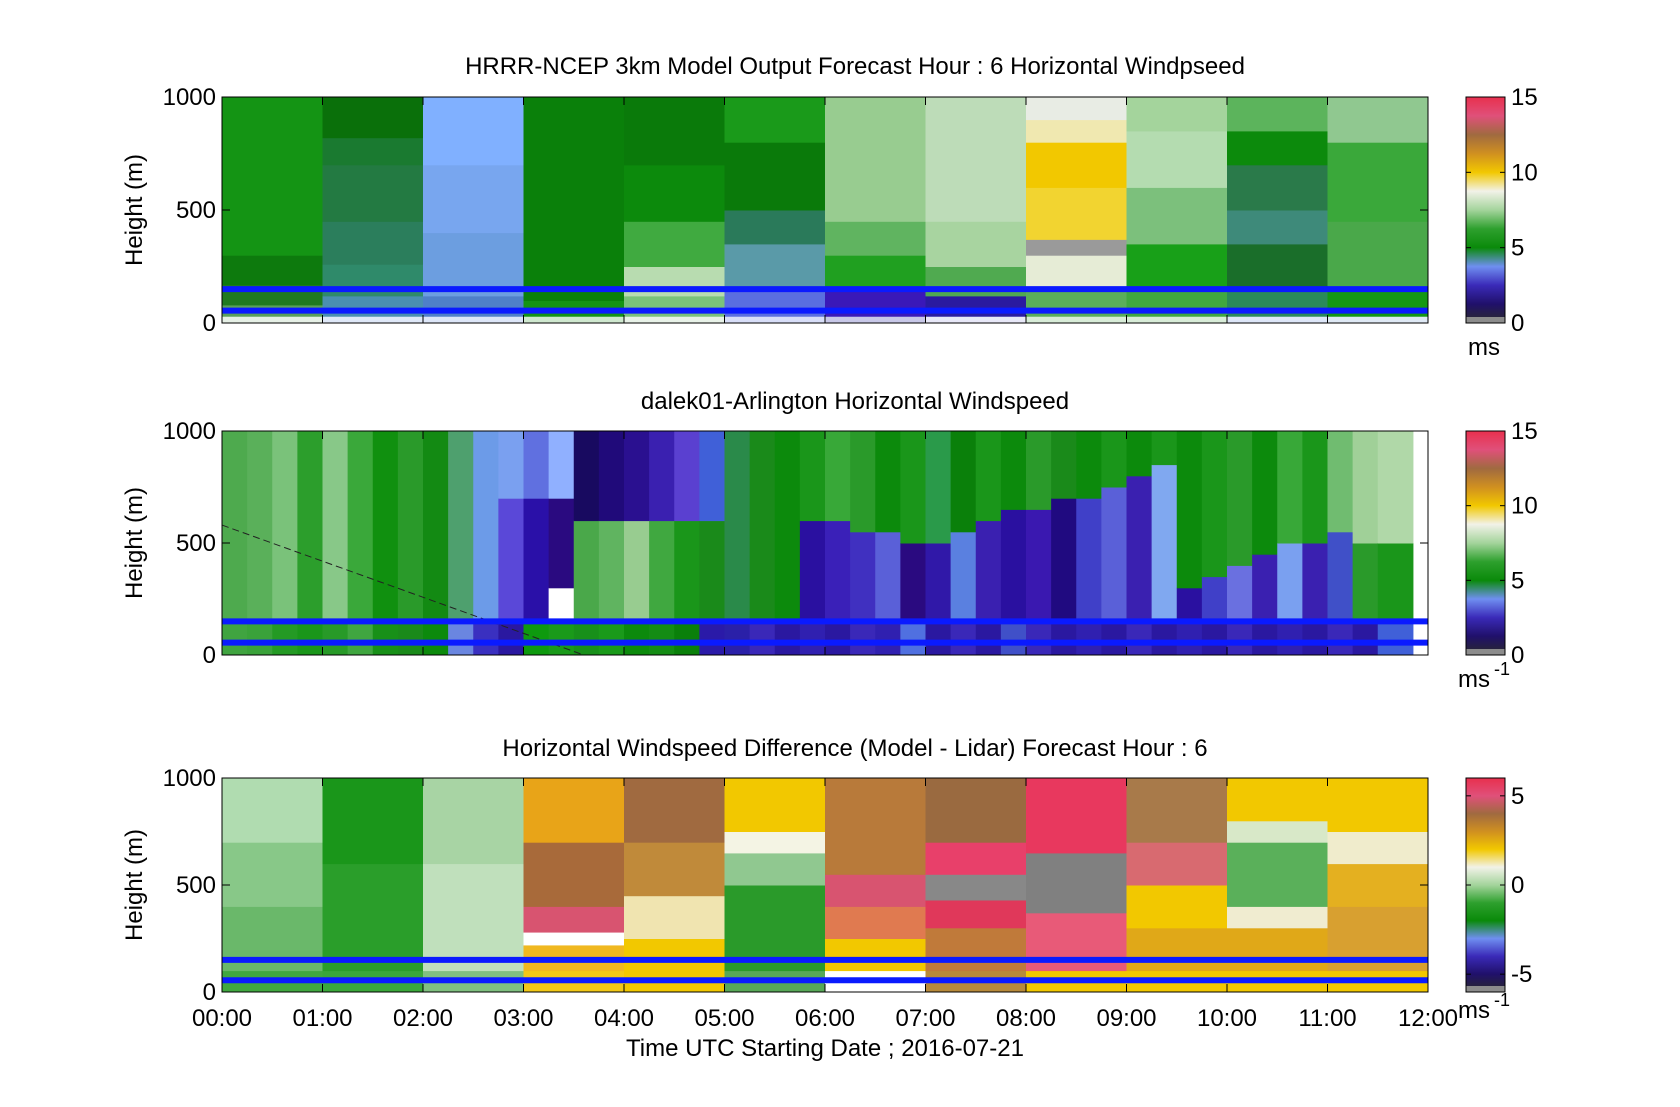 This screenshot has width=1680, height=1107. I want to click on y-axis-label: Height (m), so click(134, 210).